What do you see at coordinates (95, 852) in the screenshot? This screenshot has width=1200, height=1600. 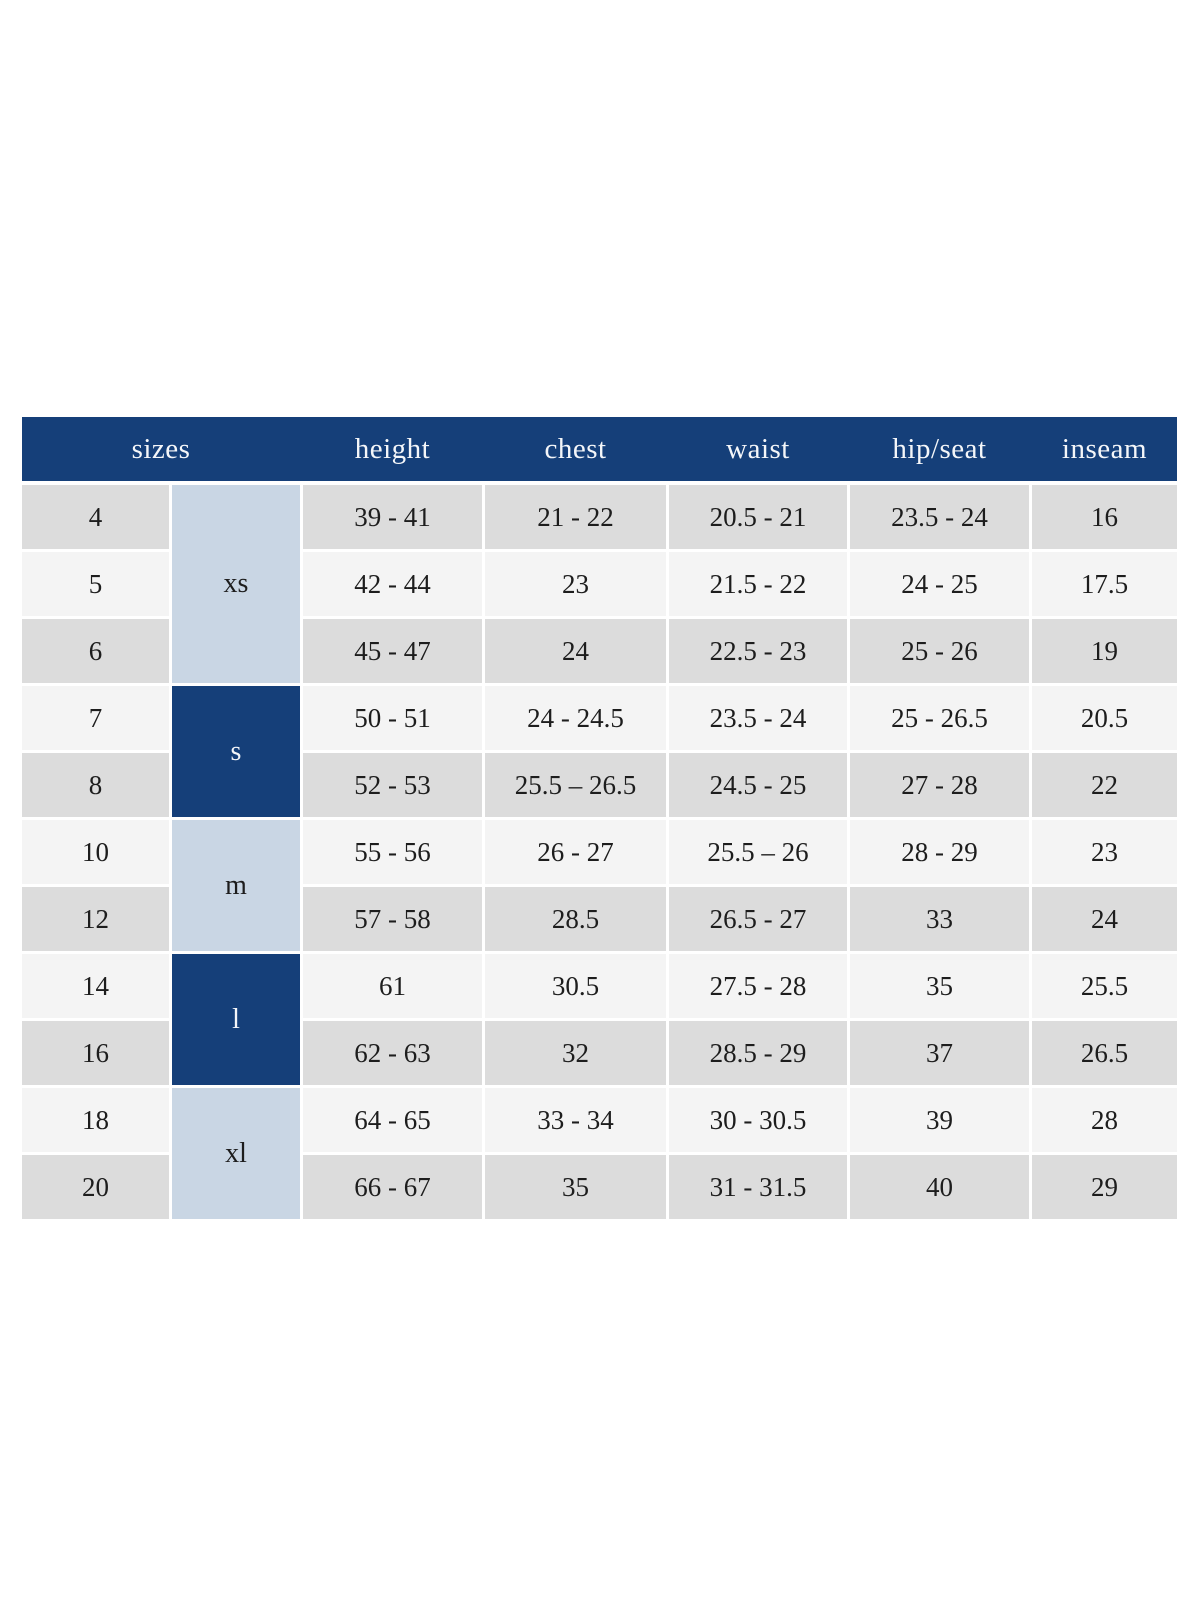 I see `size-number-cell: 10` at bounding box center [95, 852].